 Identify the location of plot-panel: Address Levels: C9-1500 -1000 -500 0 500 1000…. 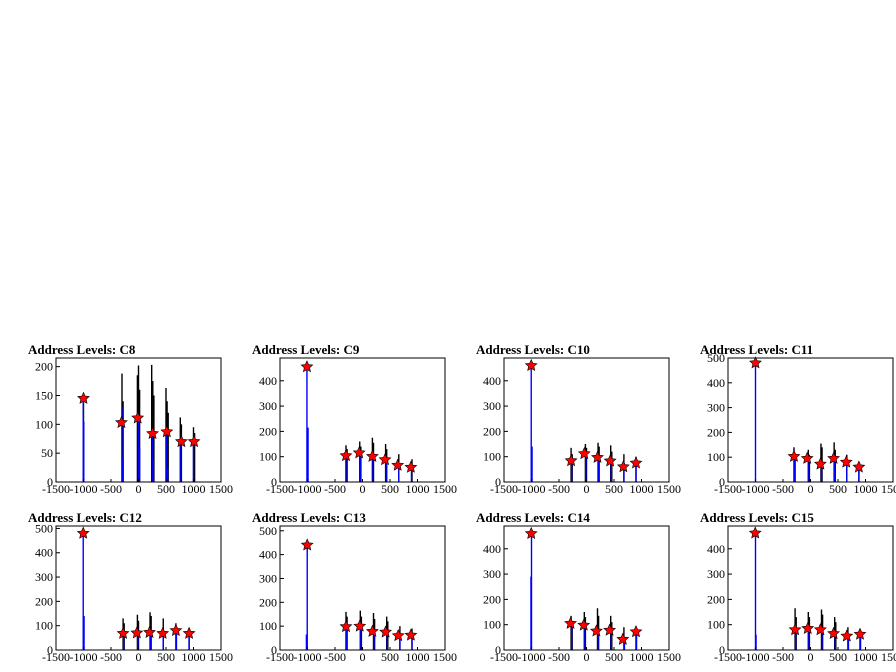
(354, 419).